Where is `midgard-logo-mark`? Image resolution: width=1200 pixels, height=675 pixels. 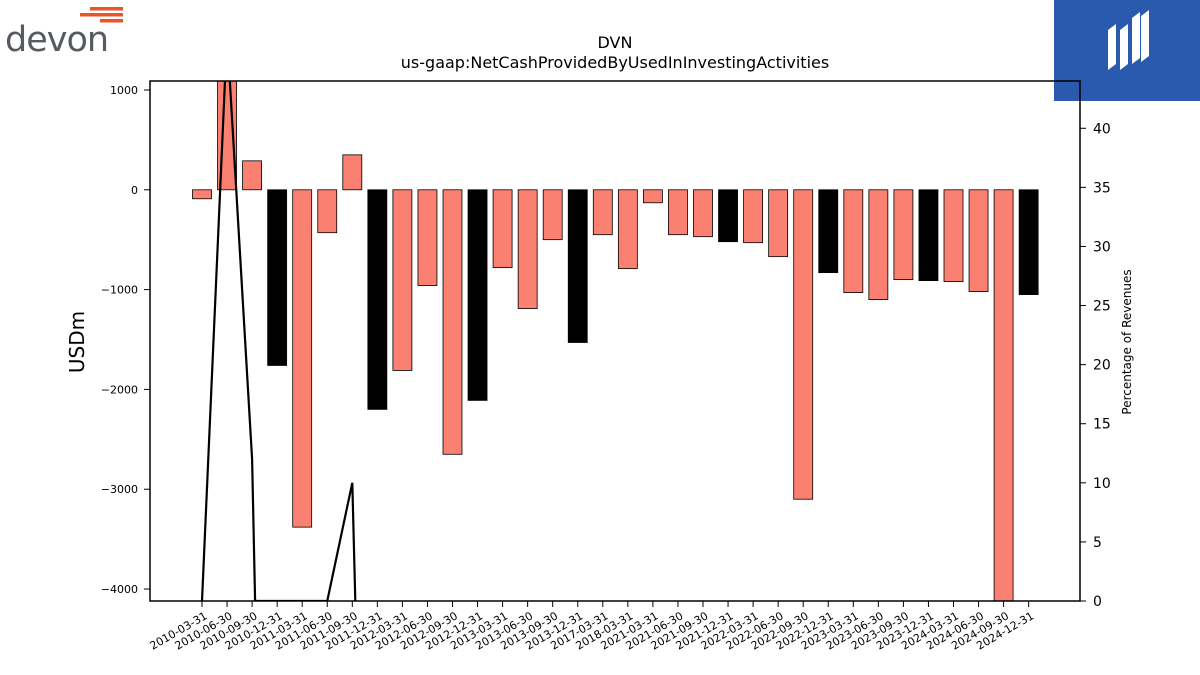
midgard-logo-mark is located at coordinates (1128, 40).